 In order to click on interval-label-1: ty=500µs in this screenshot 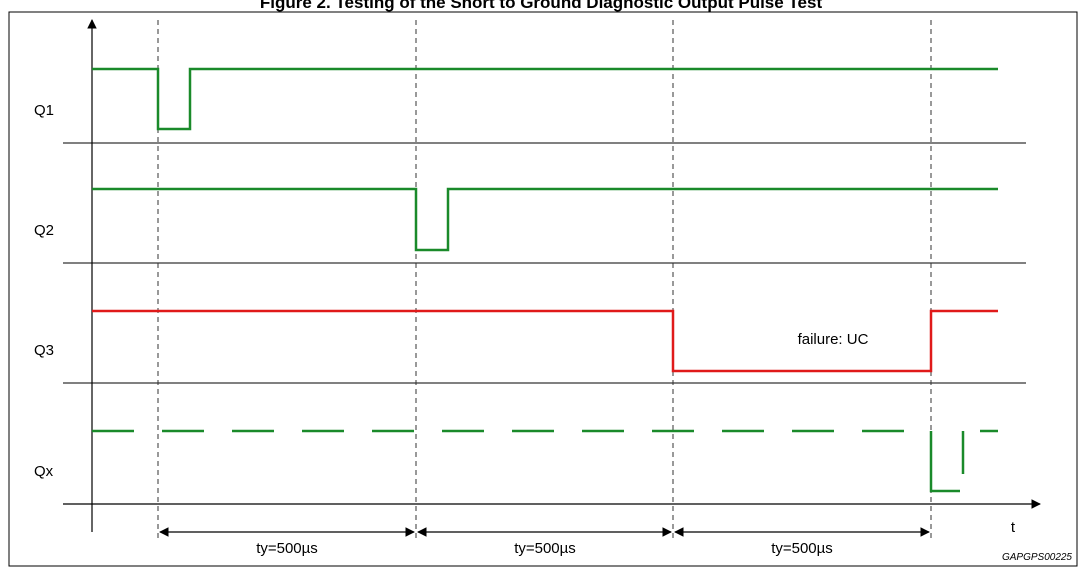, I will do `click(287, 548)`.